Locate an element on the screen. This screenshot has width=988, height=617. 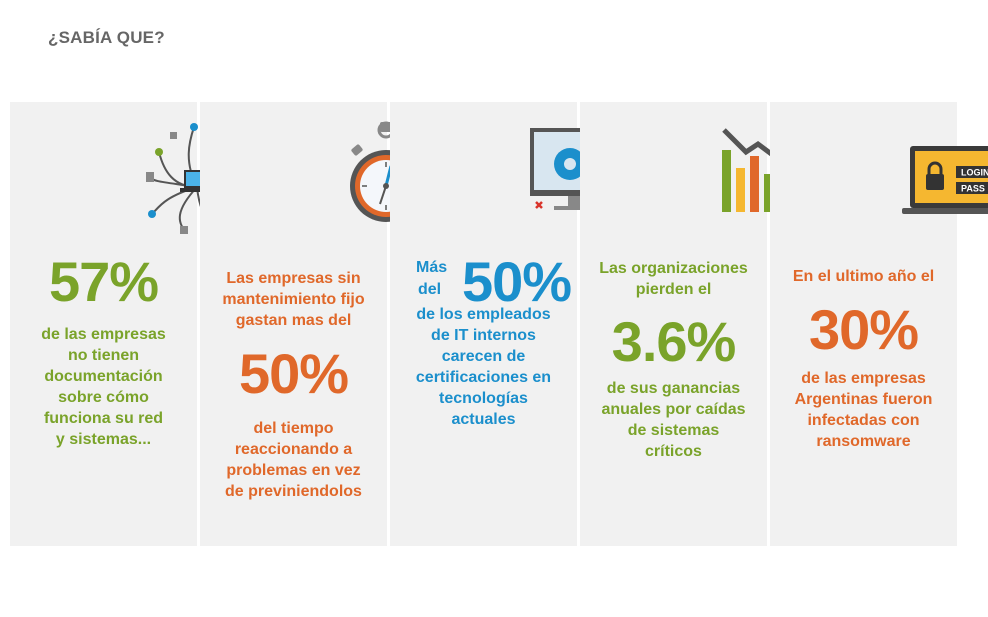
page-title: ¿SABÍA QUE? is located at coordinates (106, 37).